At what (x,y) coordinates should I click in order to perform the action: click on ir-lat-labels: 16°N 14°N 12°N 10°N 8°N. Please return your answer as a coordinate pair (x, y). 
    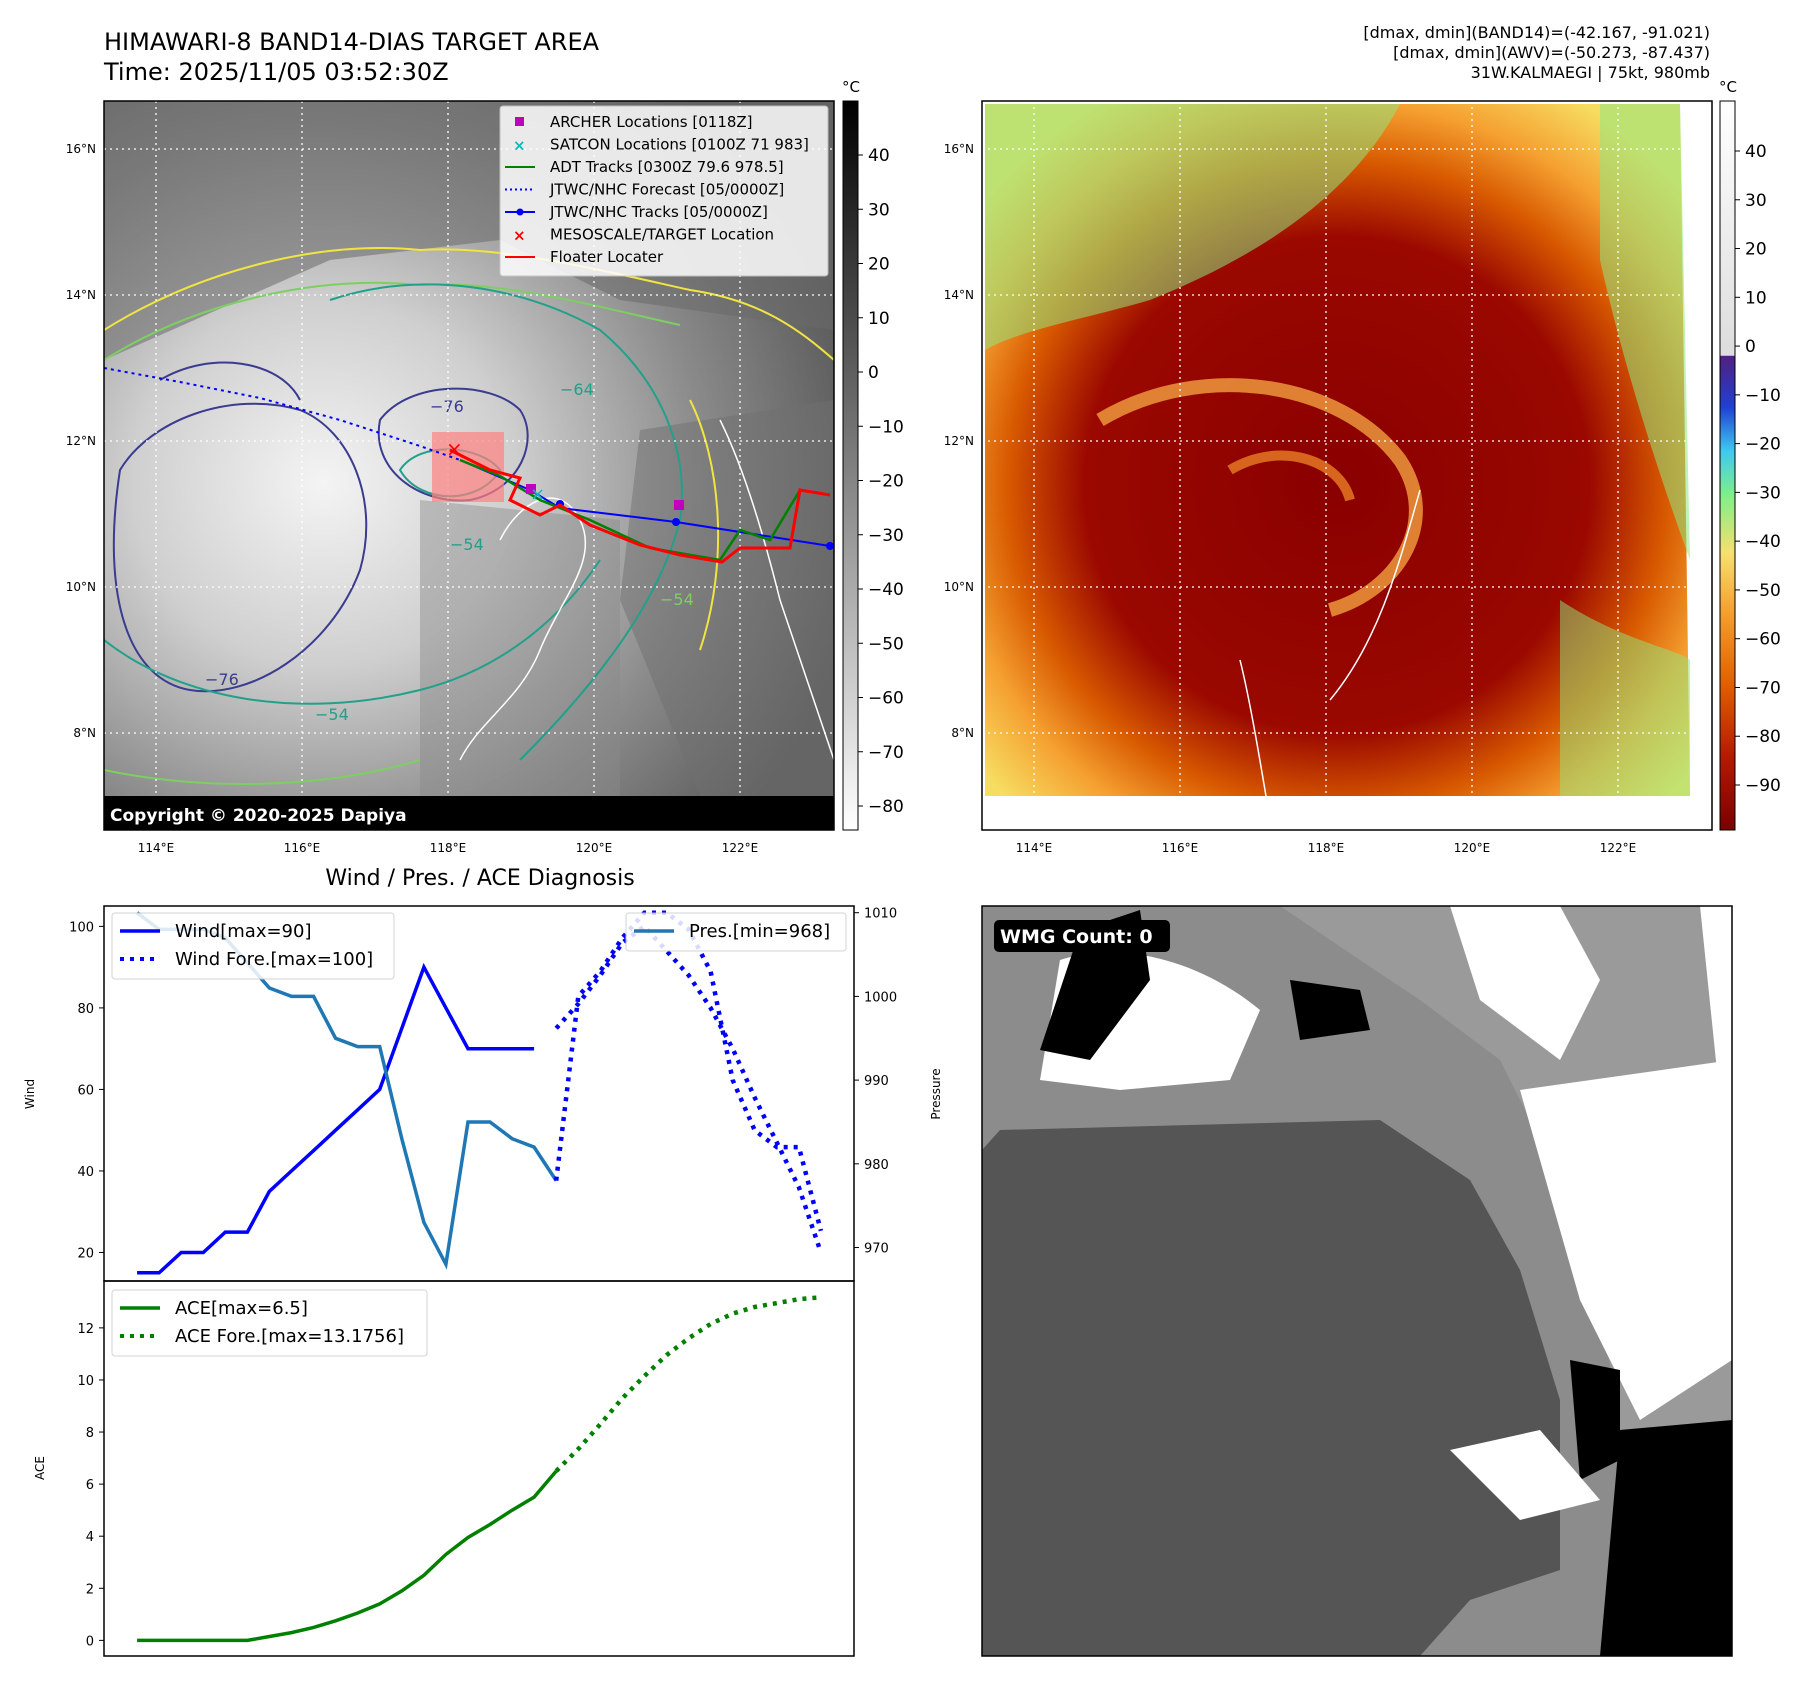
    Looking at the image, I should click on (81, 441).